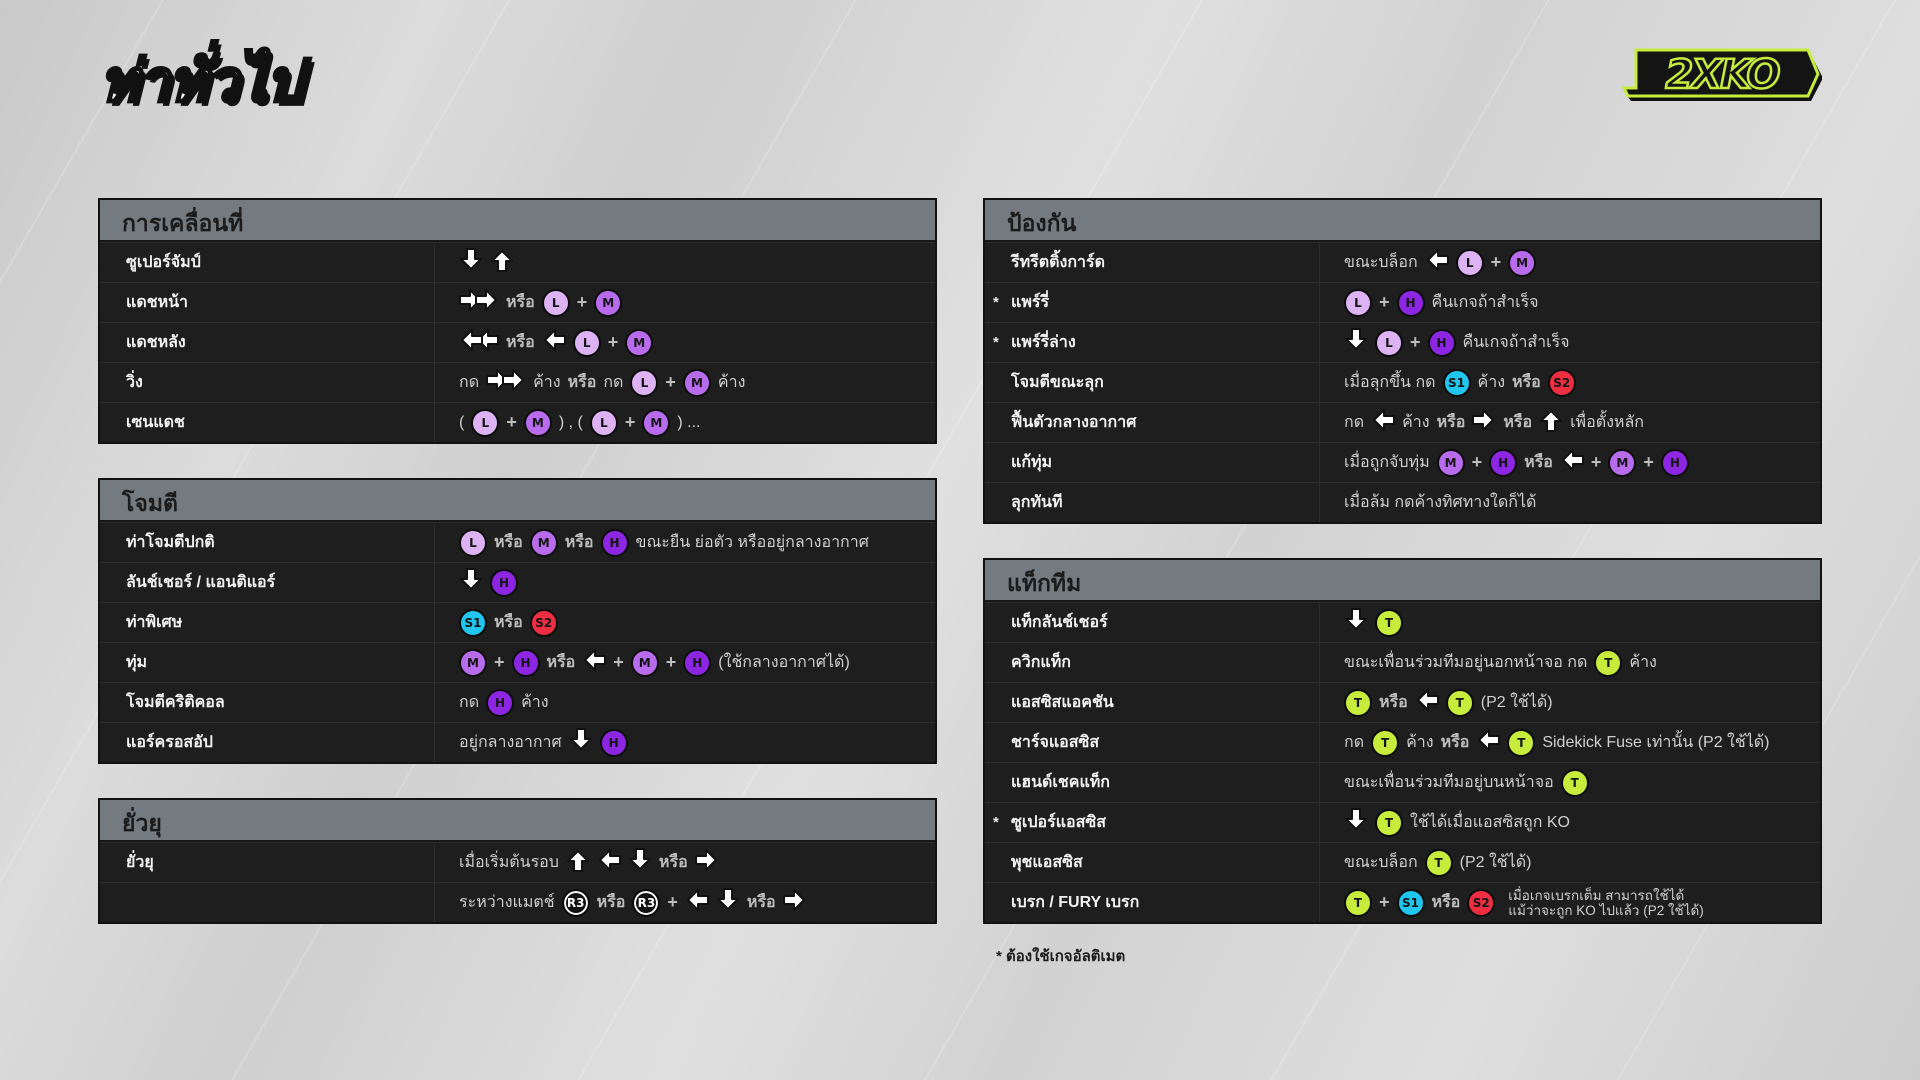 The width and height of the screenshot is (1920, 1080). I want to click on table-row: ทุ่ม M + H หรือ + M + H (ใช้กลางอากาศได้), so click(517, 662).